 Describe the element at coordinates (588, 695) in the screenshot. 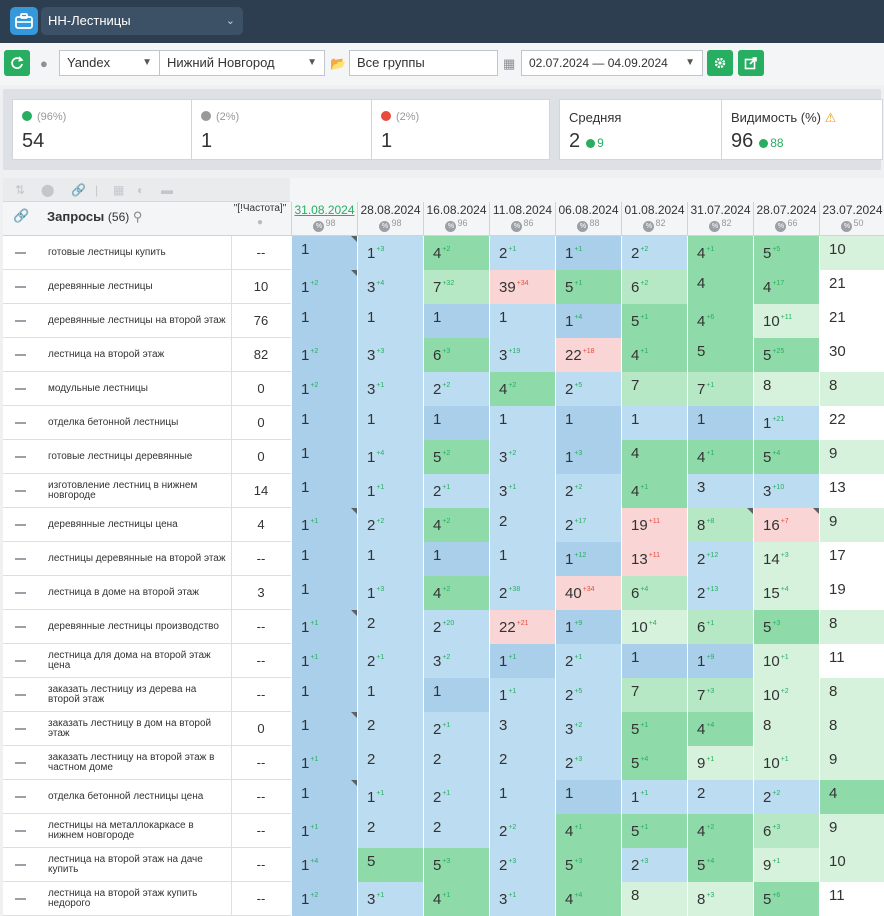

I see `position-cell: 2+5` at that location.